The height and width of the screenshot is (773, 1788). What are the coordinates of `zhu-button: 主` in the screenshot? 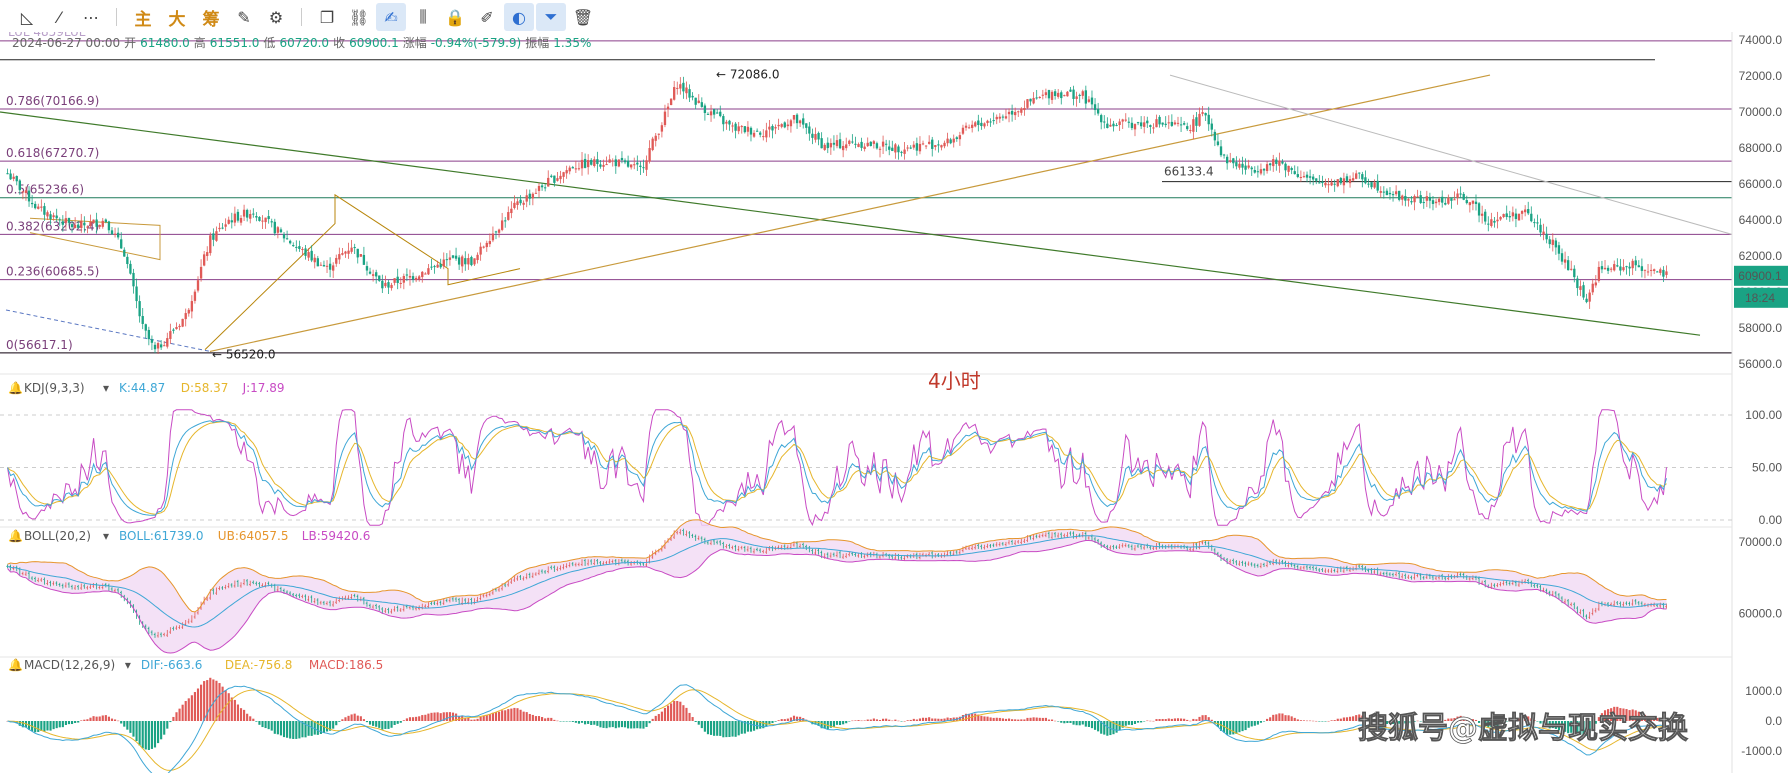 It's located at (143, 19).